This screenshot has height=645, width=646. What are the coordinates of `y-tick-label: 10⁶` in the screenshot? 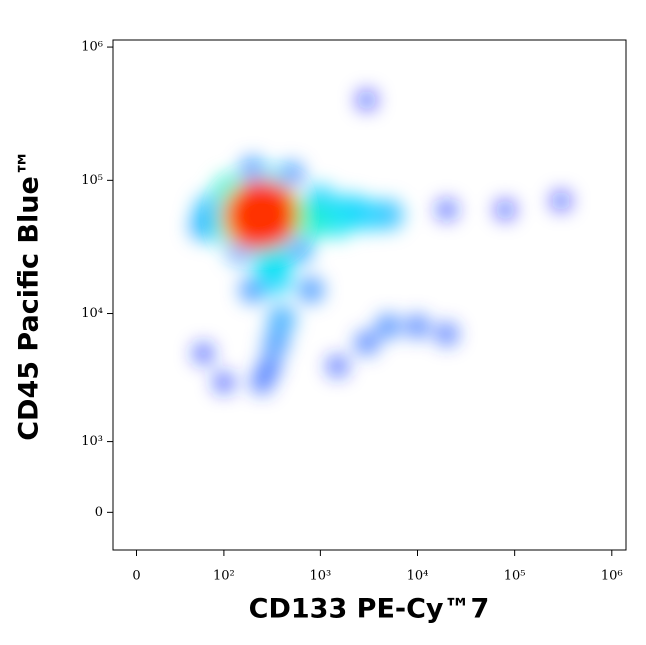 It's located at (92, 47).